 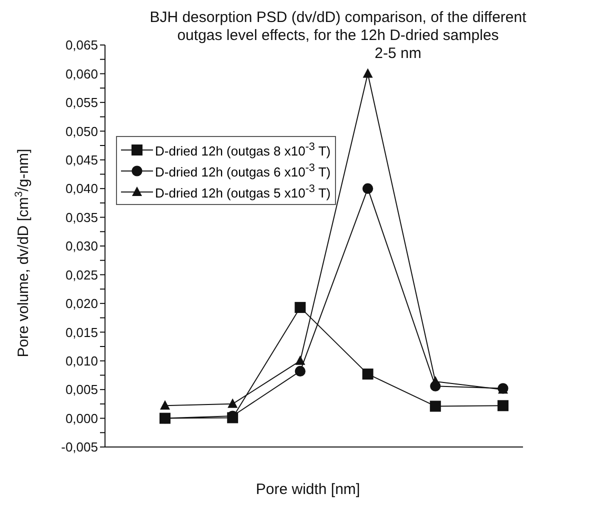 I want to click on y-tick-label: 0,000, so click(x=81, y=418).